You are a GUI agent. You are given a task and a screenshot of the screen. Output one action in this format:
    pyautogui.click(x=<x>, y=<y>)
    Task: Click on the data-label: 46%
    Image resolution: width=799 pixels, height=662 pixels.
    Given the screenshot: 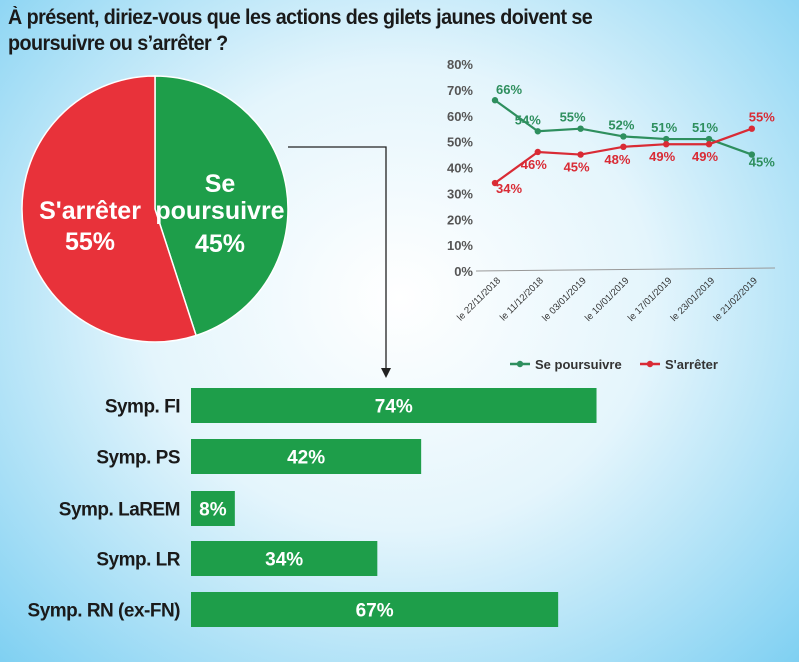 What is the action you would take?
    pyautogui.click(x=534, y=164)
    